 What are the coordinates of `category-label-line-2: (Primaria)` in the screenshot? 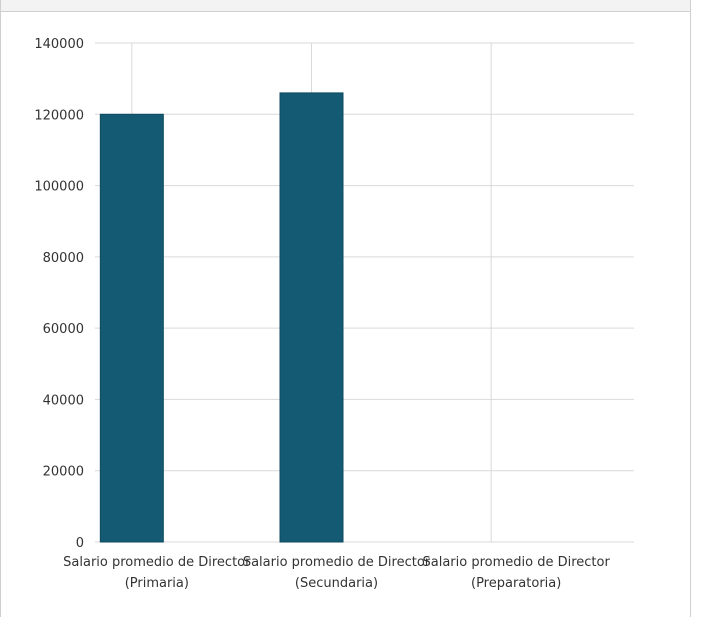 It's located at (157, 583).